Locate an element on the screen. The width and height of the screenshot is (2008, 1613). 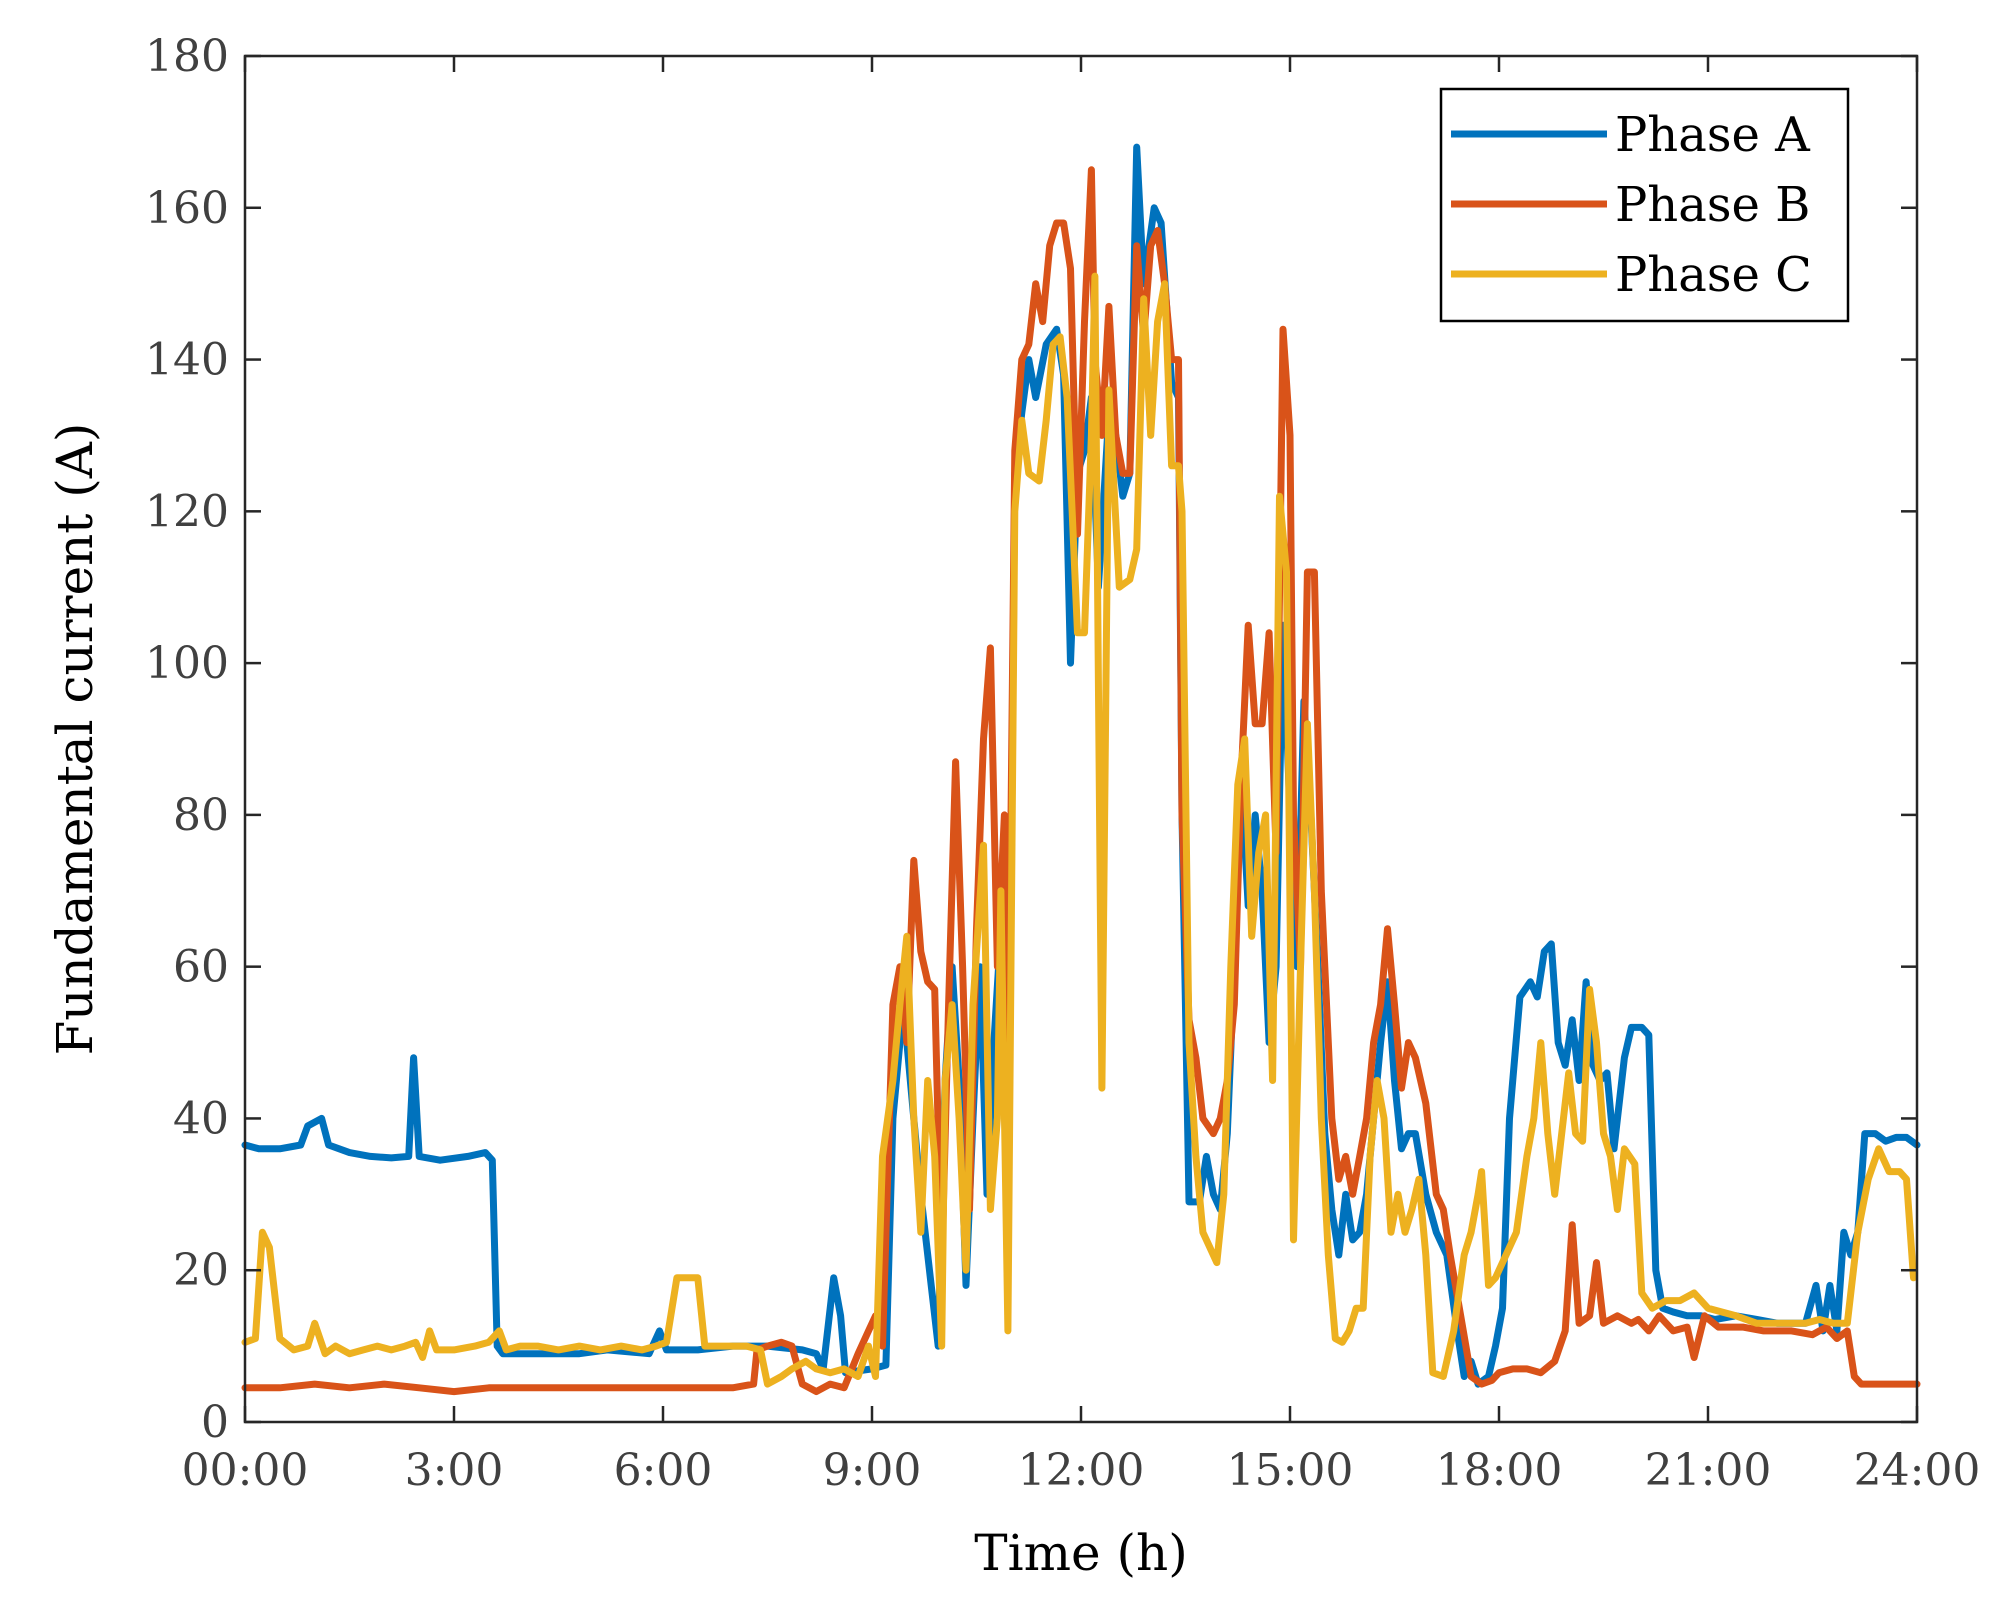
y-tick-label: 120 is located at coordinates (187, 511).